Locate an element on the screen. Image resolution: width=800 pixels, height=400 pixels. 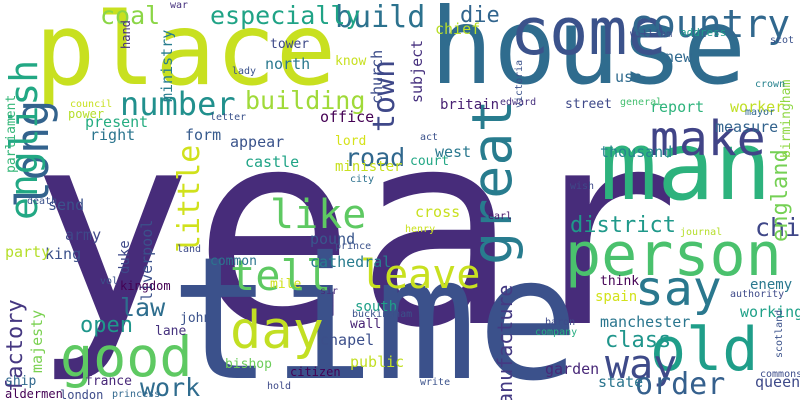
word-man: man is located at coordinates (686, 167).